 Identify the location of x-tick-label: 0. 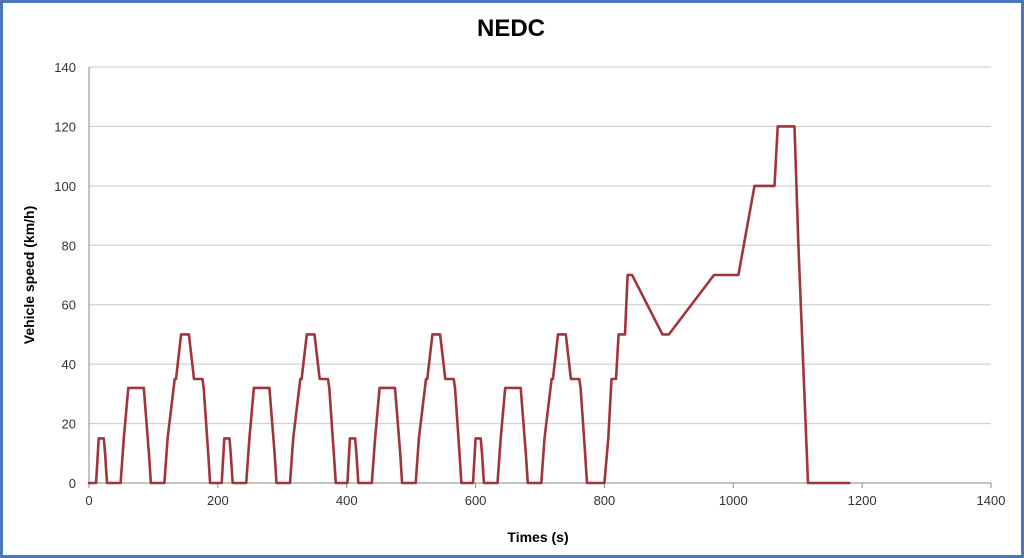
(88, 500).